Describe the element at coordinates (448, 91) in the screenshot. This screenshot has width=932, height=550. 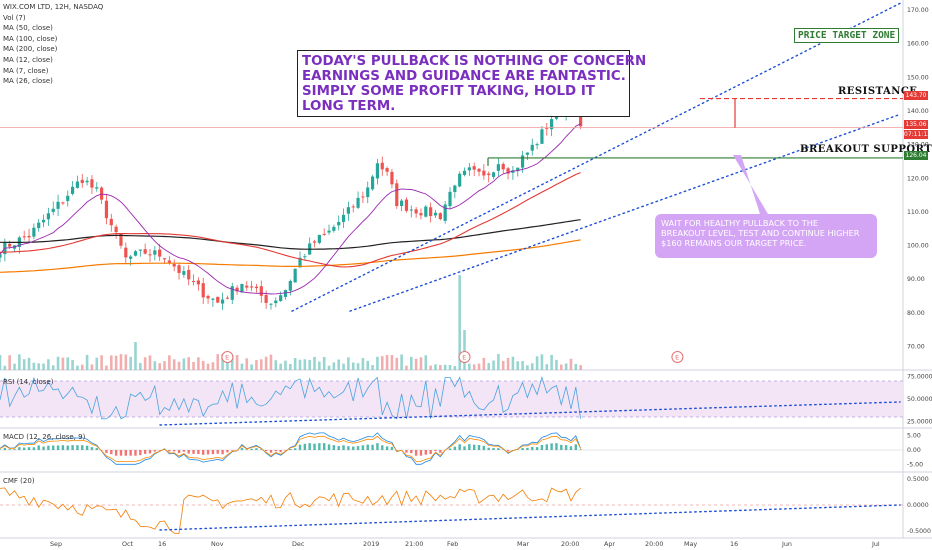
I see `main-note-line-3: SIMPLY SOME PROFIT TAKING, HOLD IT` at that location.